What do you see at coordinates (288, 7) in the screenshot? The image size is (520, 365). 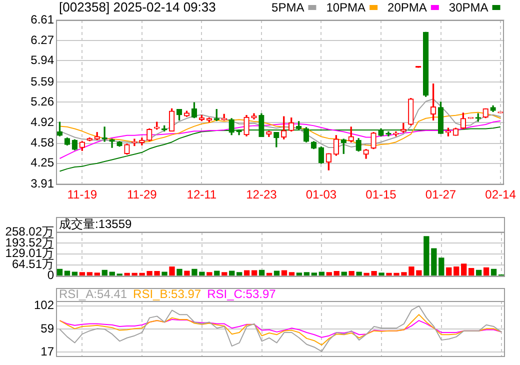 I see `legend-label: 5PMA` at bounding box center [288, 7].